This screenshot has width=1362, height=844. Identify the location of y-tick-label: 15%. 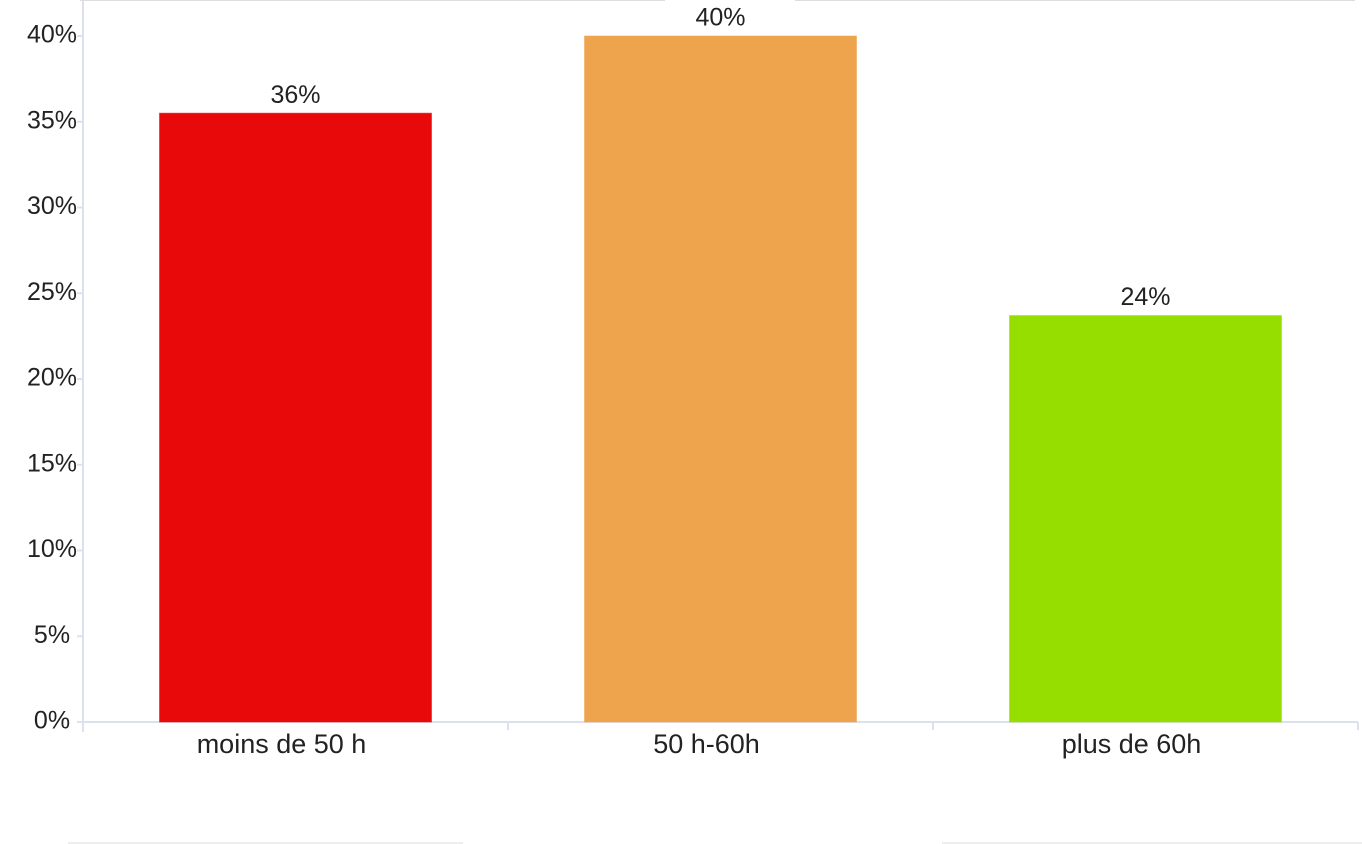
(52, 463).